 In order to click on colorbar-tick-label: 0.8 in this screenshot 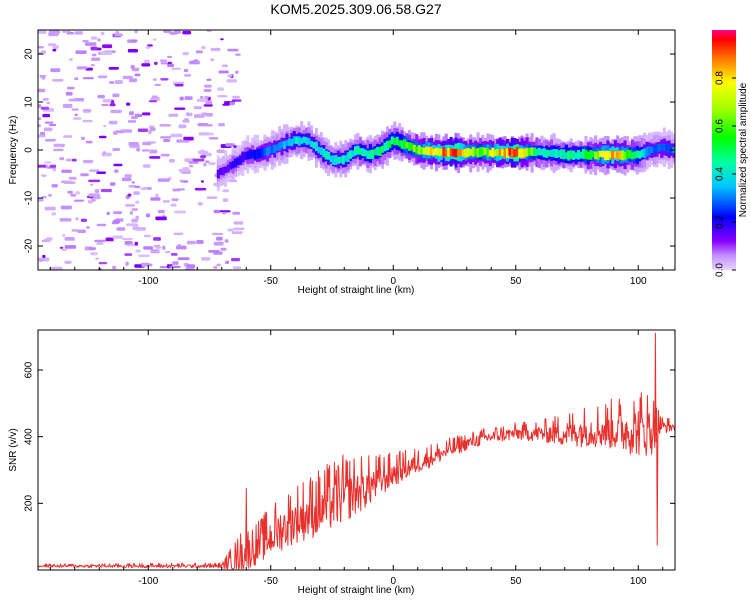, I will do `click(720, 78)`.